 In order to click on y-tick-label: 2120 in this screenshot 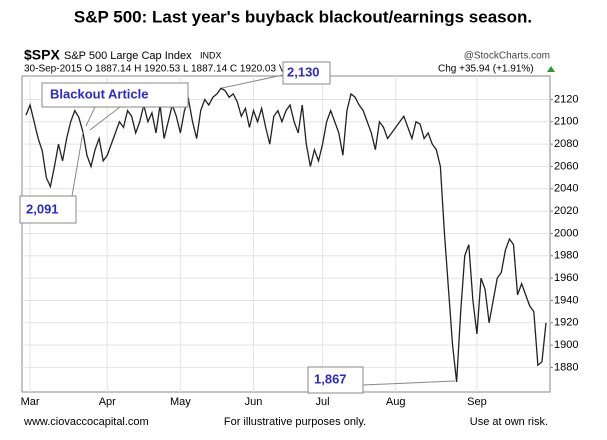, I will do `click(566, 99)`.